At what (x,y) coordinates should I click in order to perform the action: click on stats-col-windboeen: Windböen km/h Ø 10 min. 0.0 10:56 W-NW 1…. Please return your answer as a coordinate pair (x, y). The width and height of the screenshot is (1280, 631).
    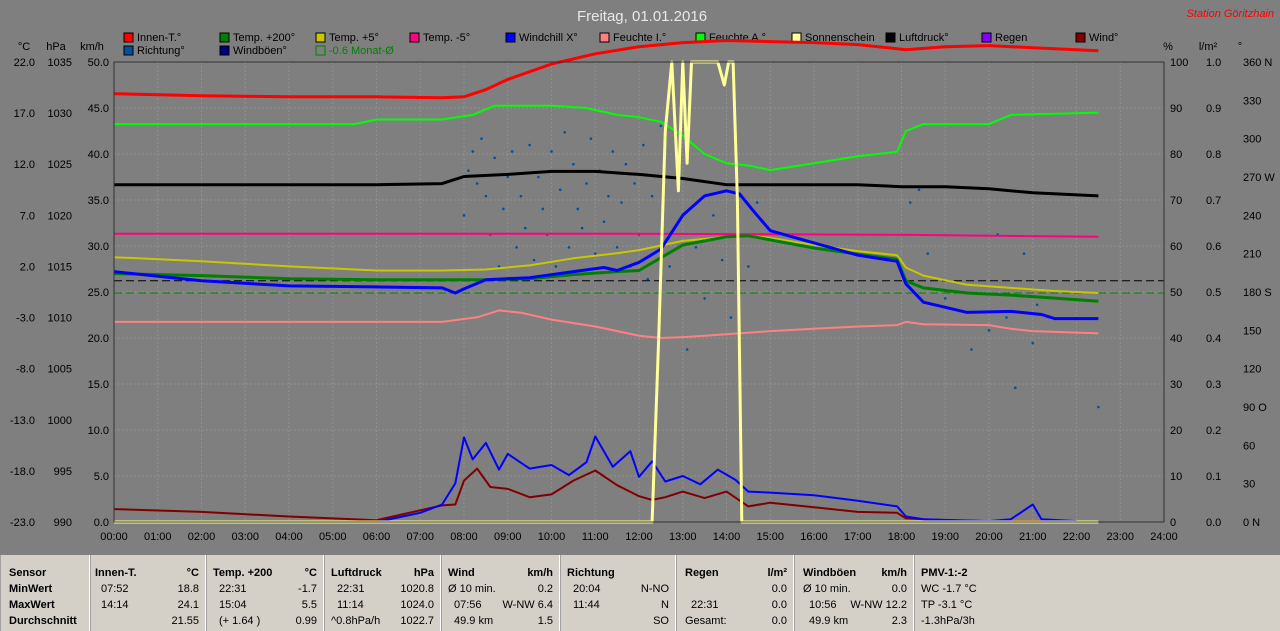
    Looking at the image, I should click on (854, 593).